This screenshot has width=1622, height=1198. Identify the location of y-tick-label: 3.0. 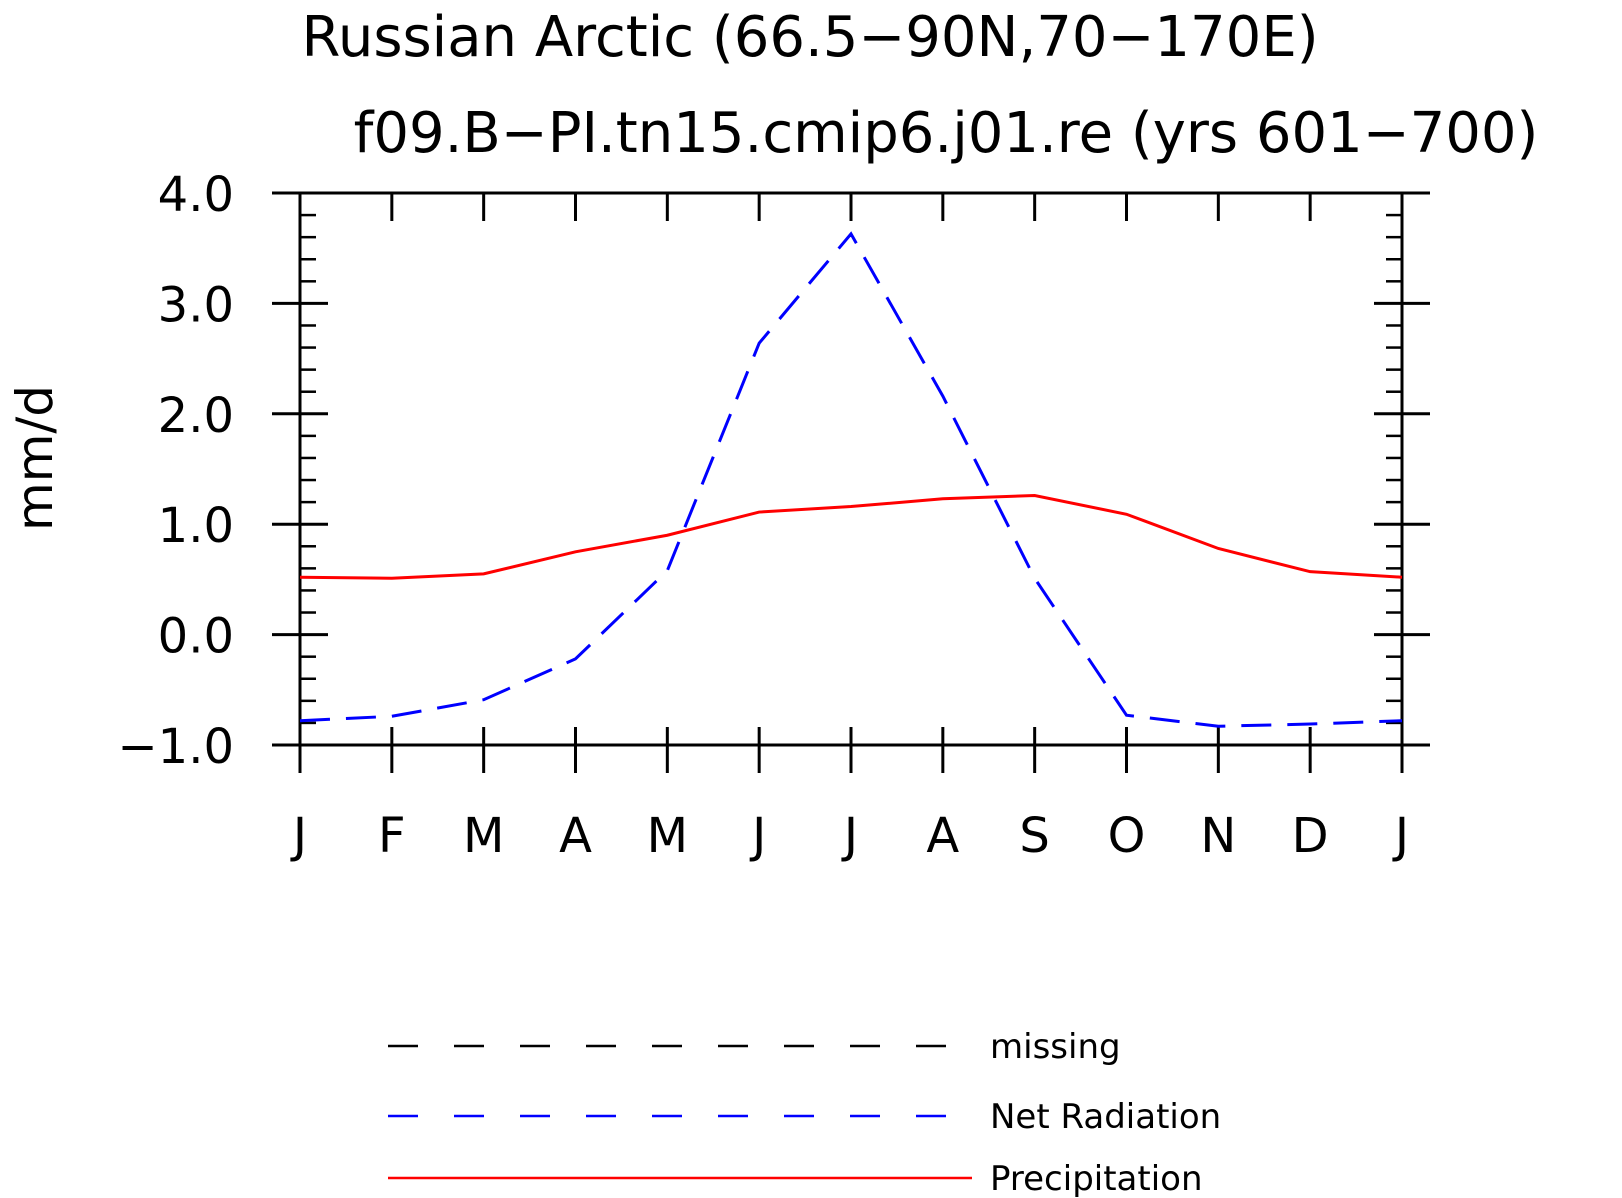
(196, 305).